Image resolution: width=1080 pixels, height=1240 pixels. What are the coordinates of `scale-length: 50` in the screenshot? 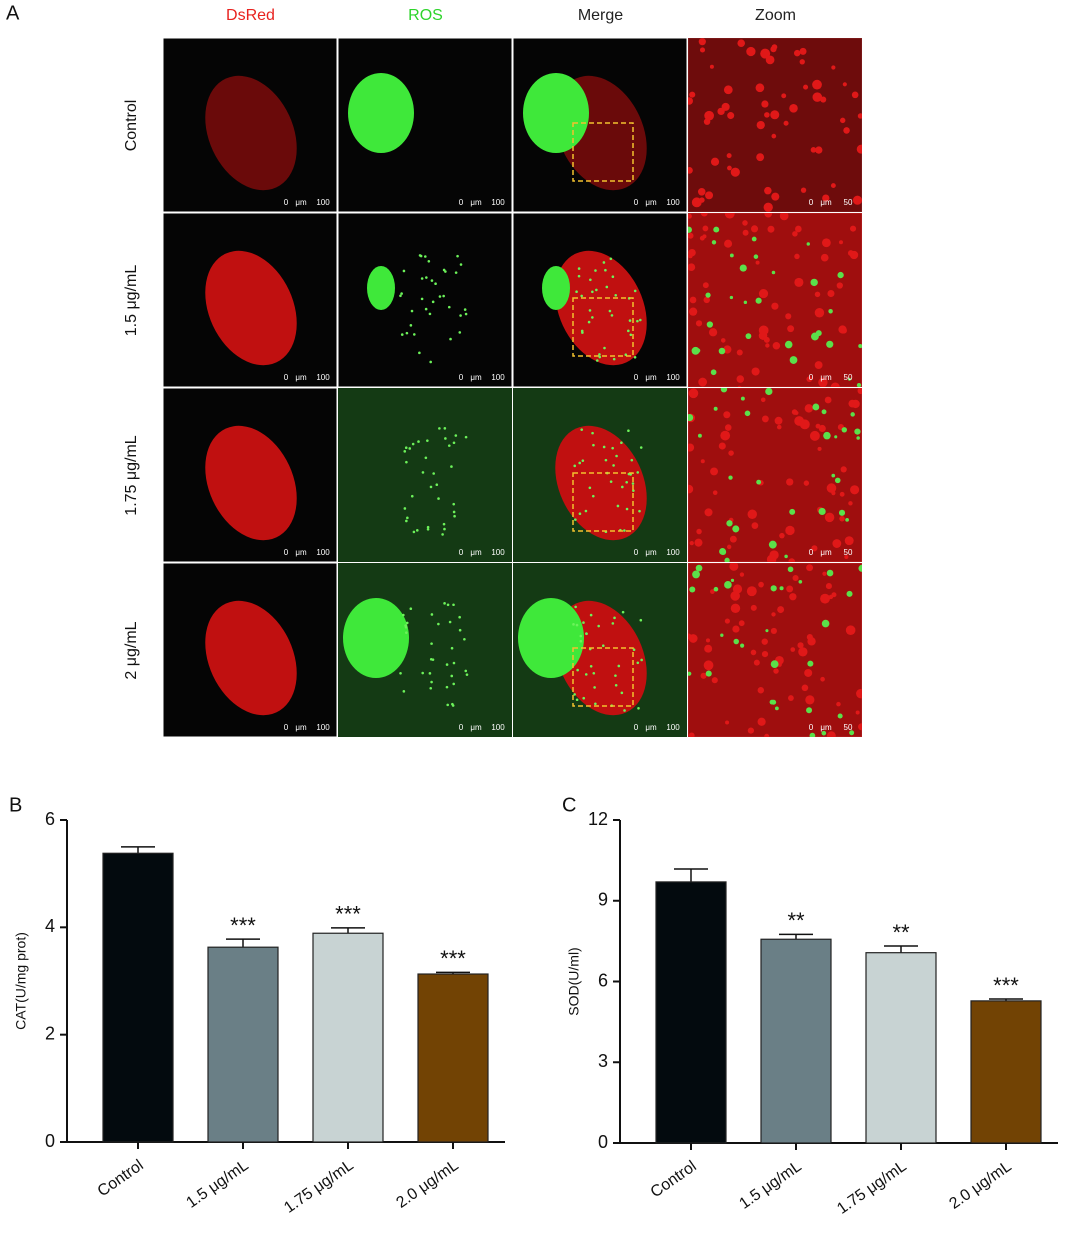 It's located at (848, 552).